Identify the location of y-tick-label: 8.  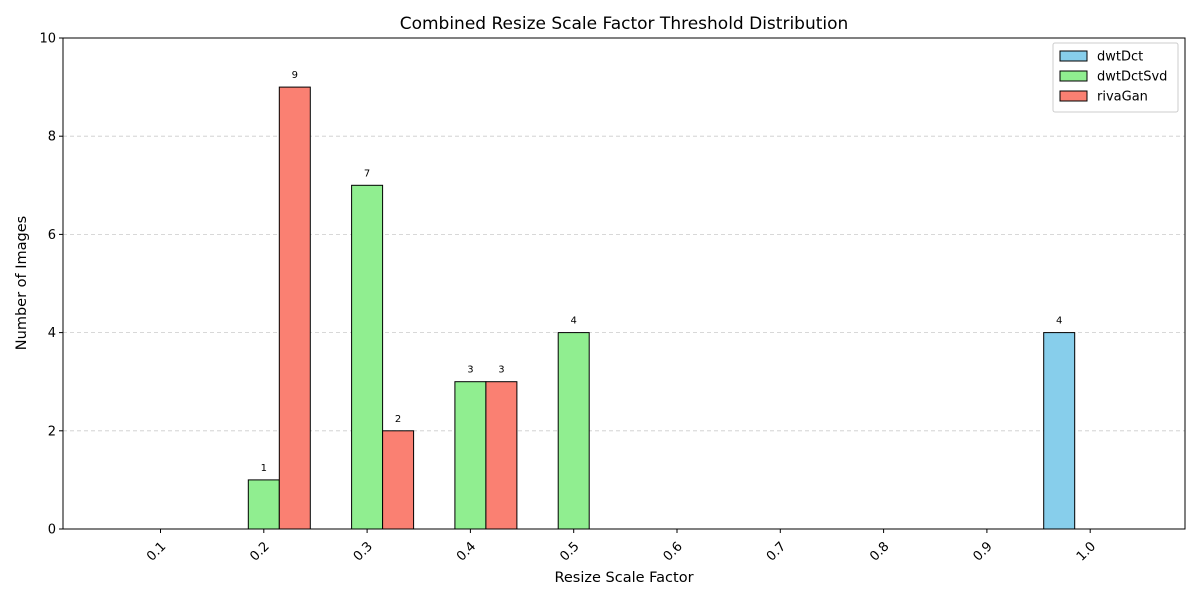
(52, 137).